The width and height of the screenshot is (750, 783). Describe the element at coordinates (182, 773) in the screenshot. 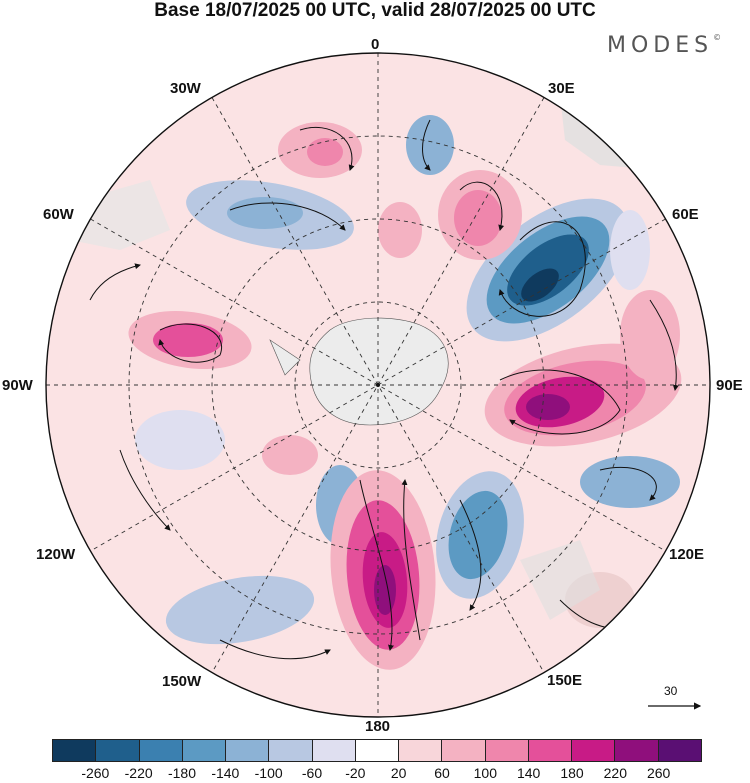

I see `colorbar-tick-label: -180` at that location.